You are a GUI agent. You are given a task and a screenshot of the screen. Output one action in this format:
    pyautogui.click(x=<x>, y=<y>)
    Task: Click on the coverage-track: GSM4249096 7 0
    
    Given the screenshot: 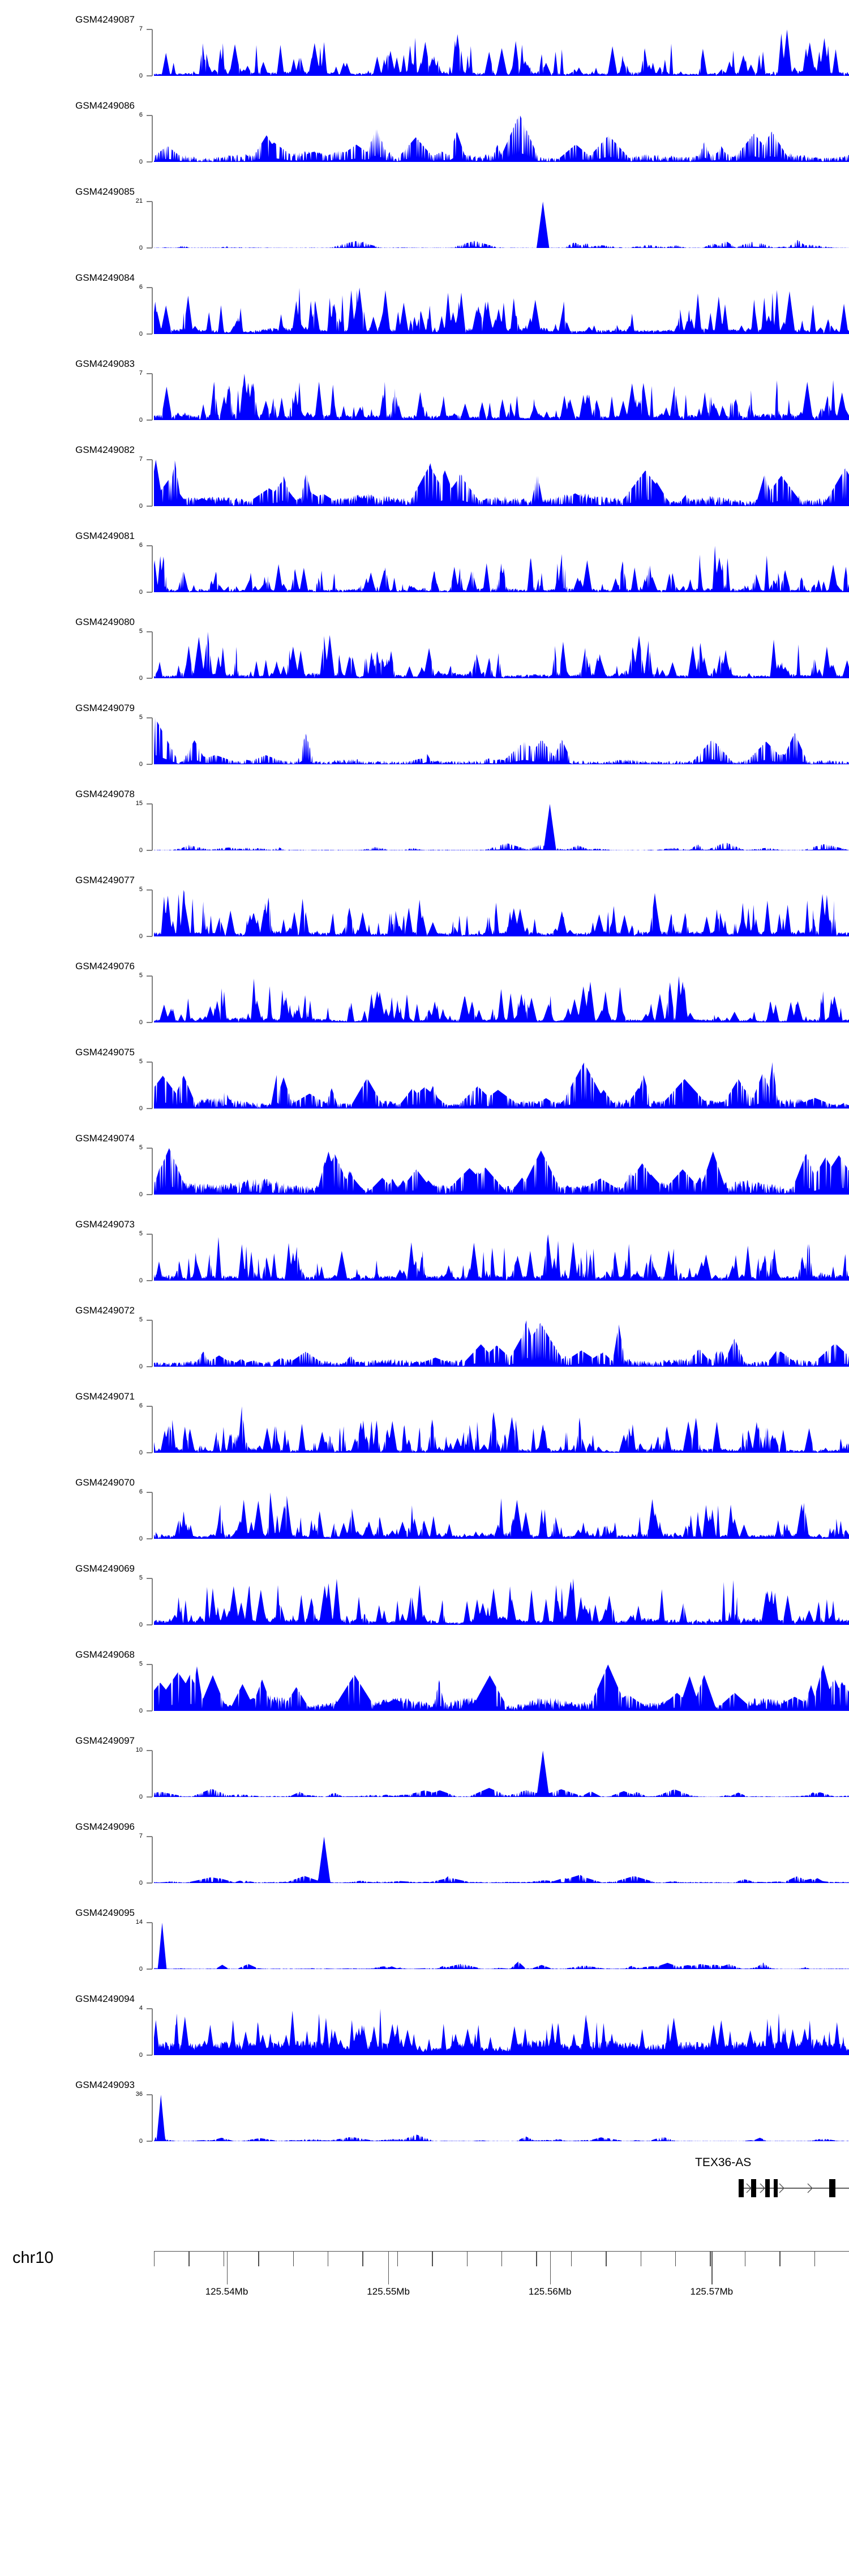 What is the action you would take?
    pyautogui.click(x=424, y=1850)
    